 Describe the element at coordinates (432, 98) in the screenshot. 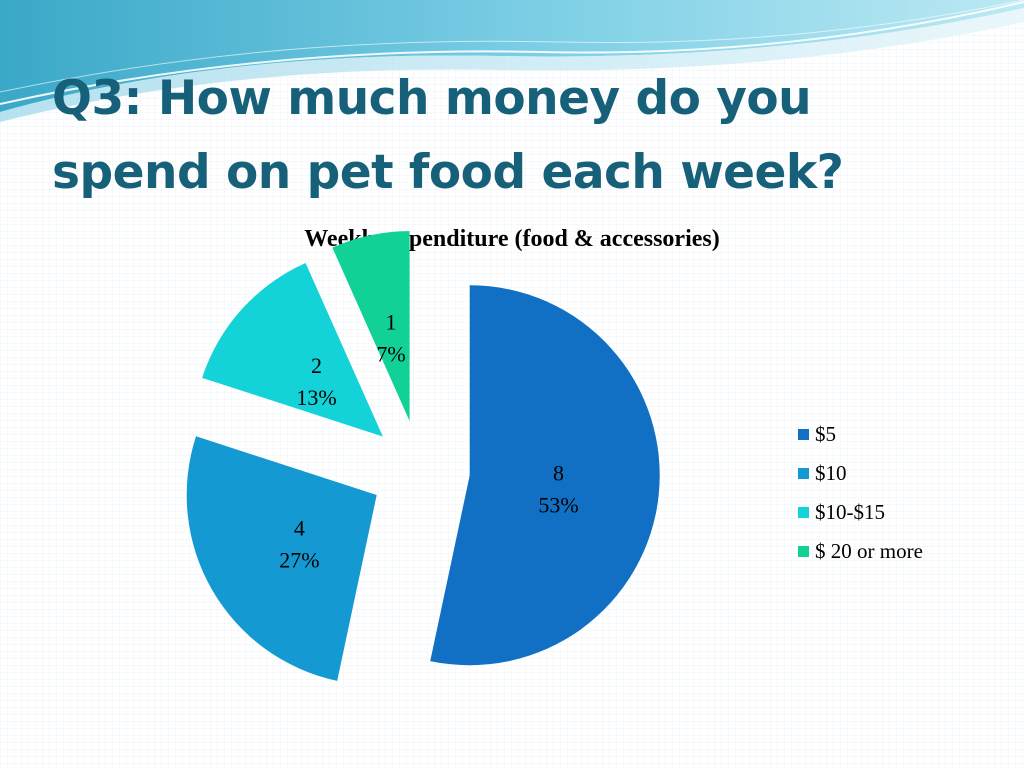

I see `slide-title-line-1: Q3: How much money do you` at that location.